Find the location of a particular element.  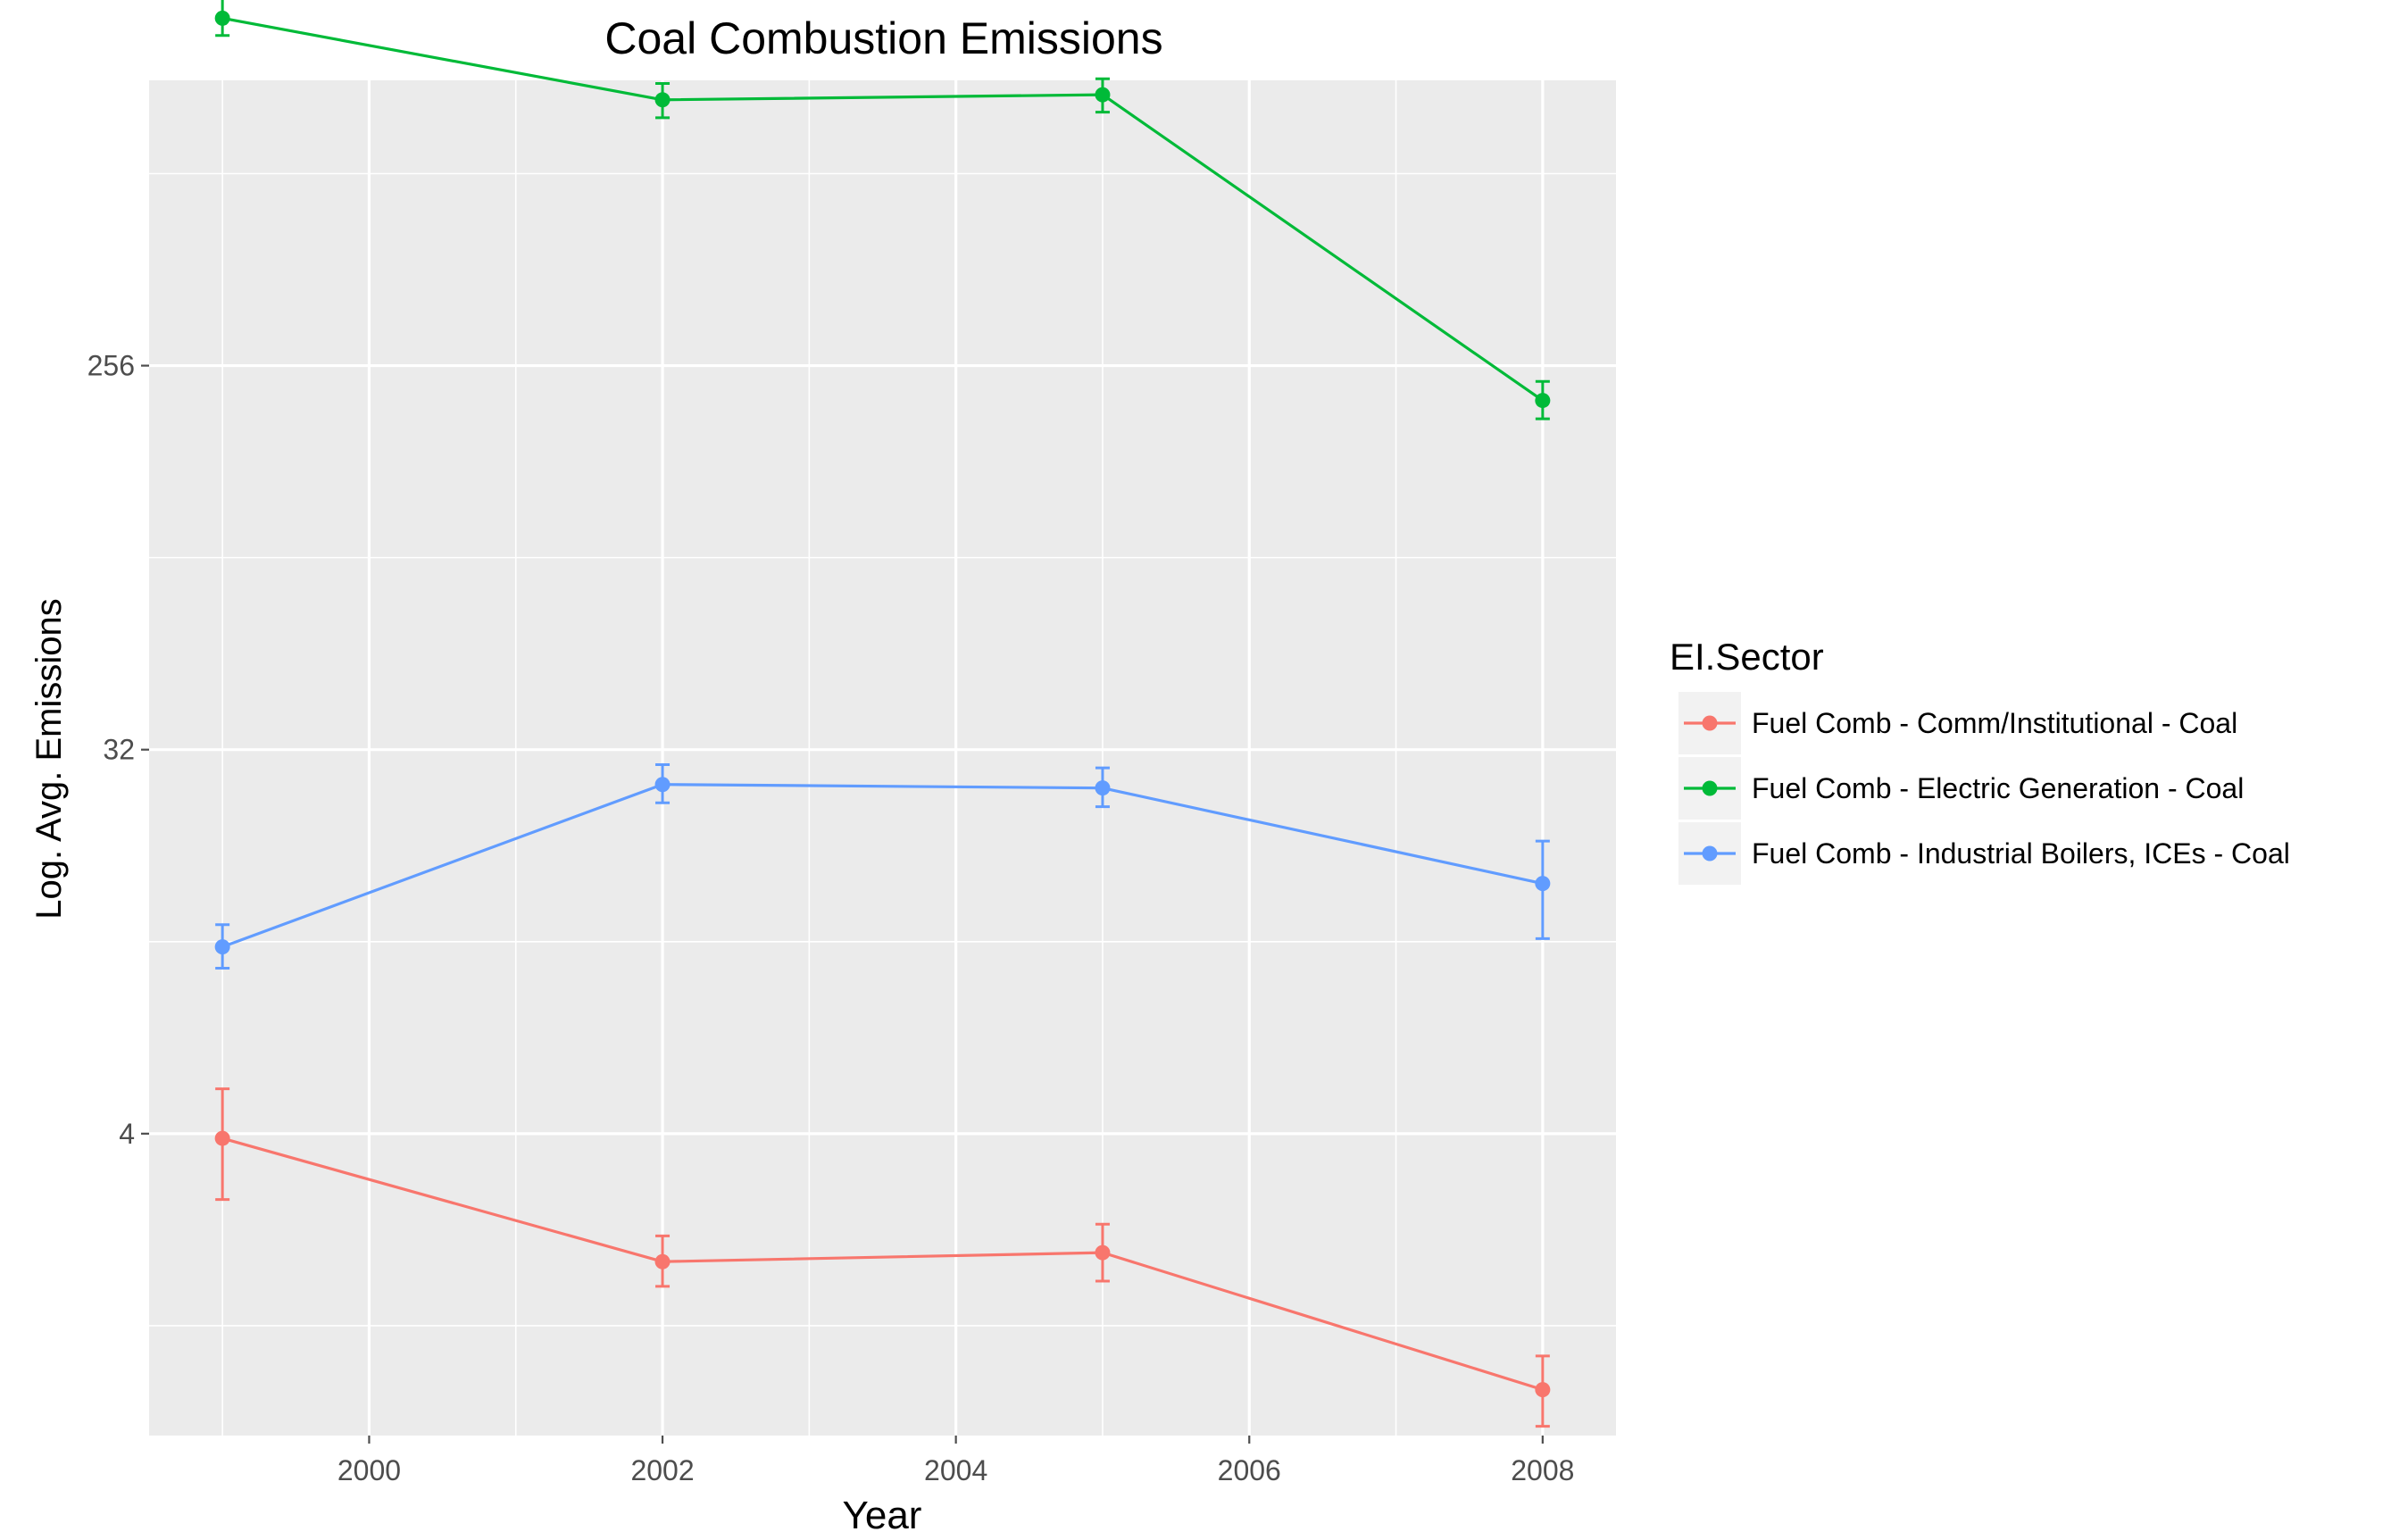

x-axis: 2000 2002 2004 2006 2008 is located at coordinates (955, 1461).